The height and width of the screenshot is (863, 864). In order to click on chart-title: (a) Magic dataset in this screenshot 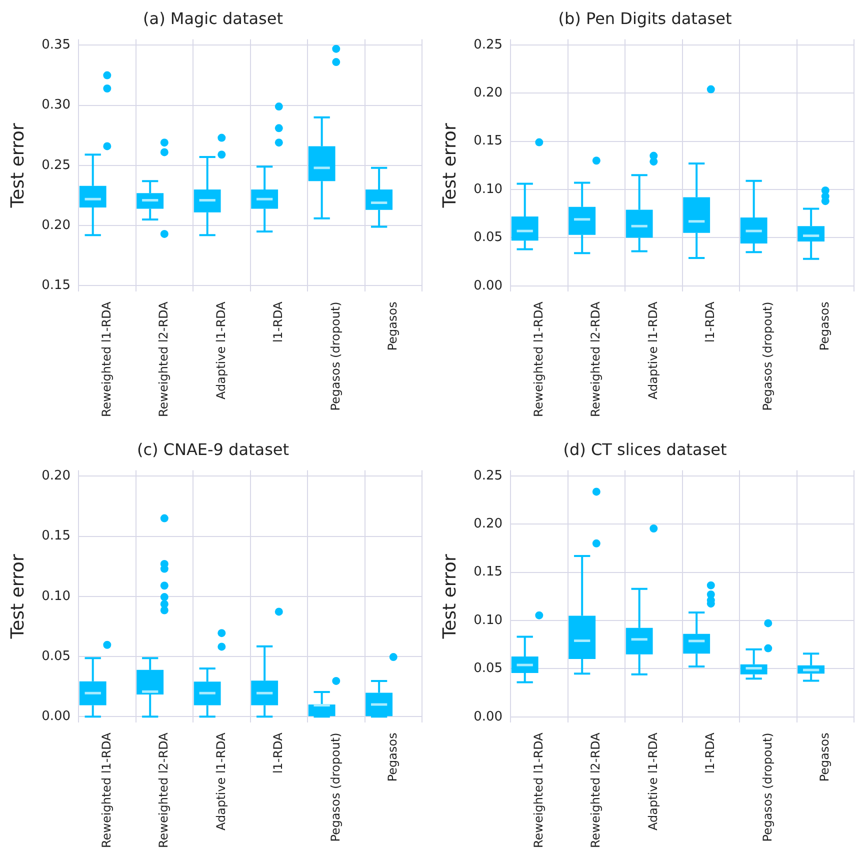, I will do `click(213, 18)`.